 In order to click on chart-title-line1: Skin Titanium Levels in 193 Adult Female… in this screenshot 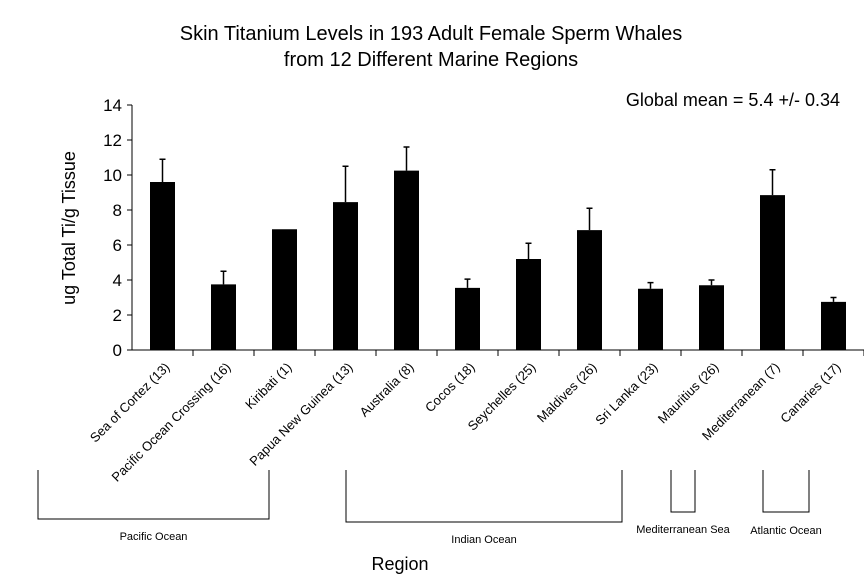, I will do `click(431, 34)`.